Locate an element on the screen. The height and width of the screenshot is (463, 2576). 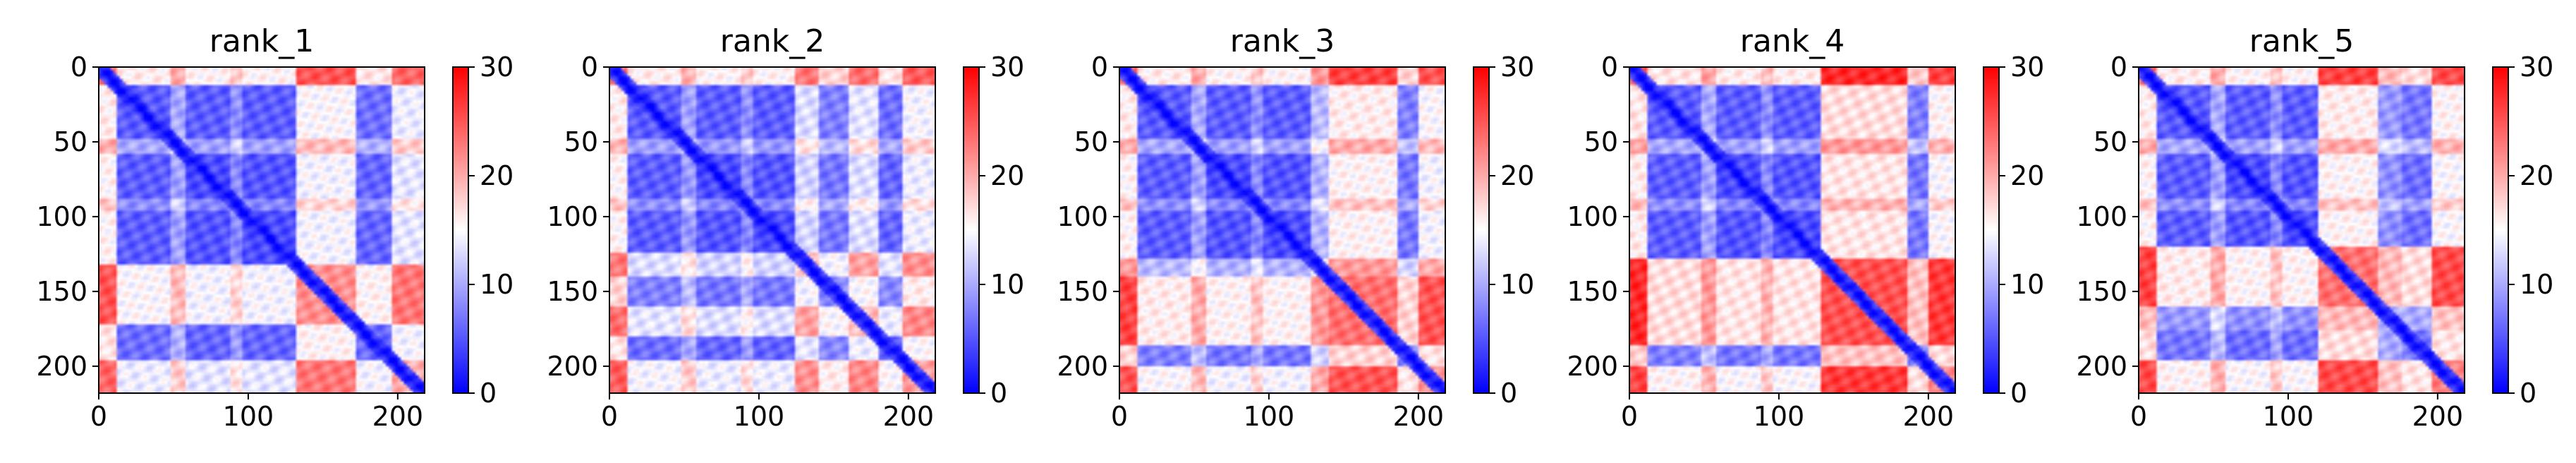
chart-title: rank_4 is located at coordinates (1792, 41).